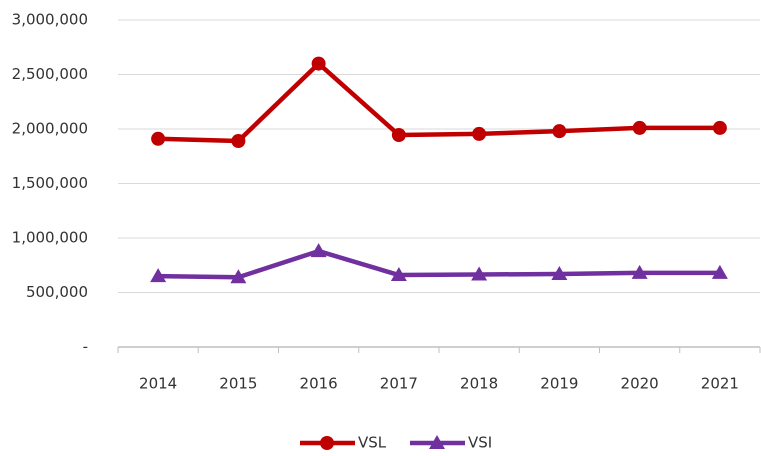 Image resolution: width=761 pixels, height=456 pixels. What do you see at coordinates (372, 443) in the screenshot?
I see `legend-label: VSL` at bounding box center [372, 443].